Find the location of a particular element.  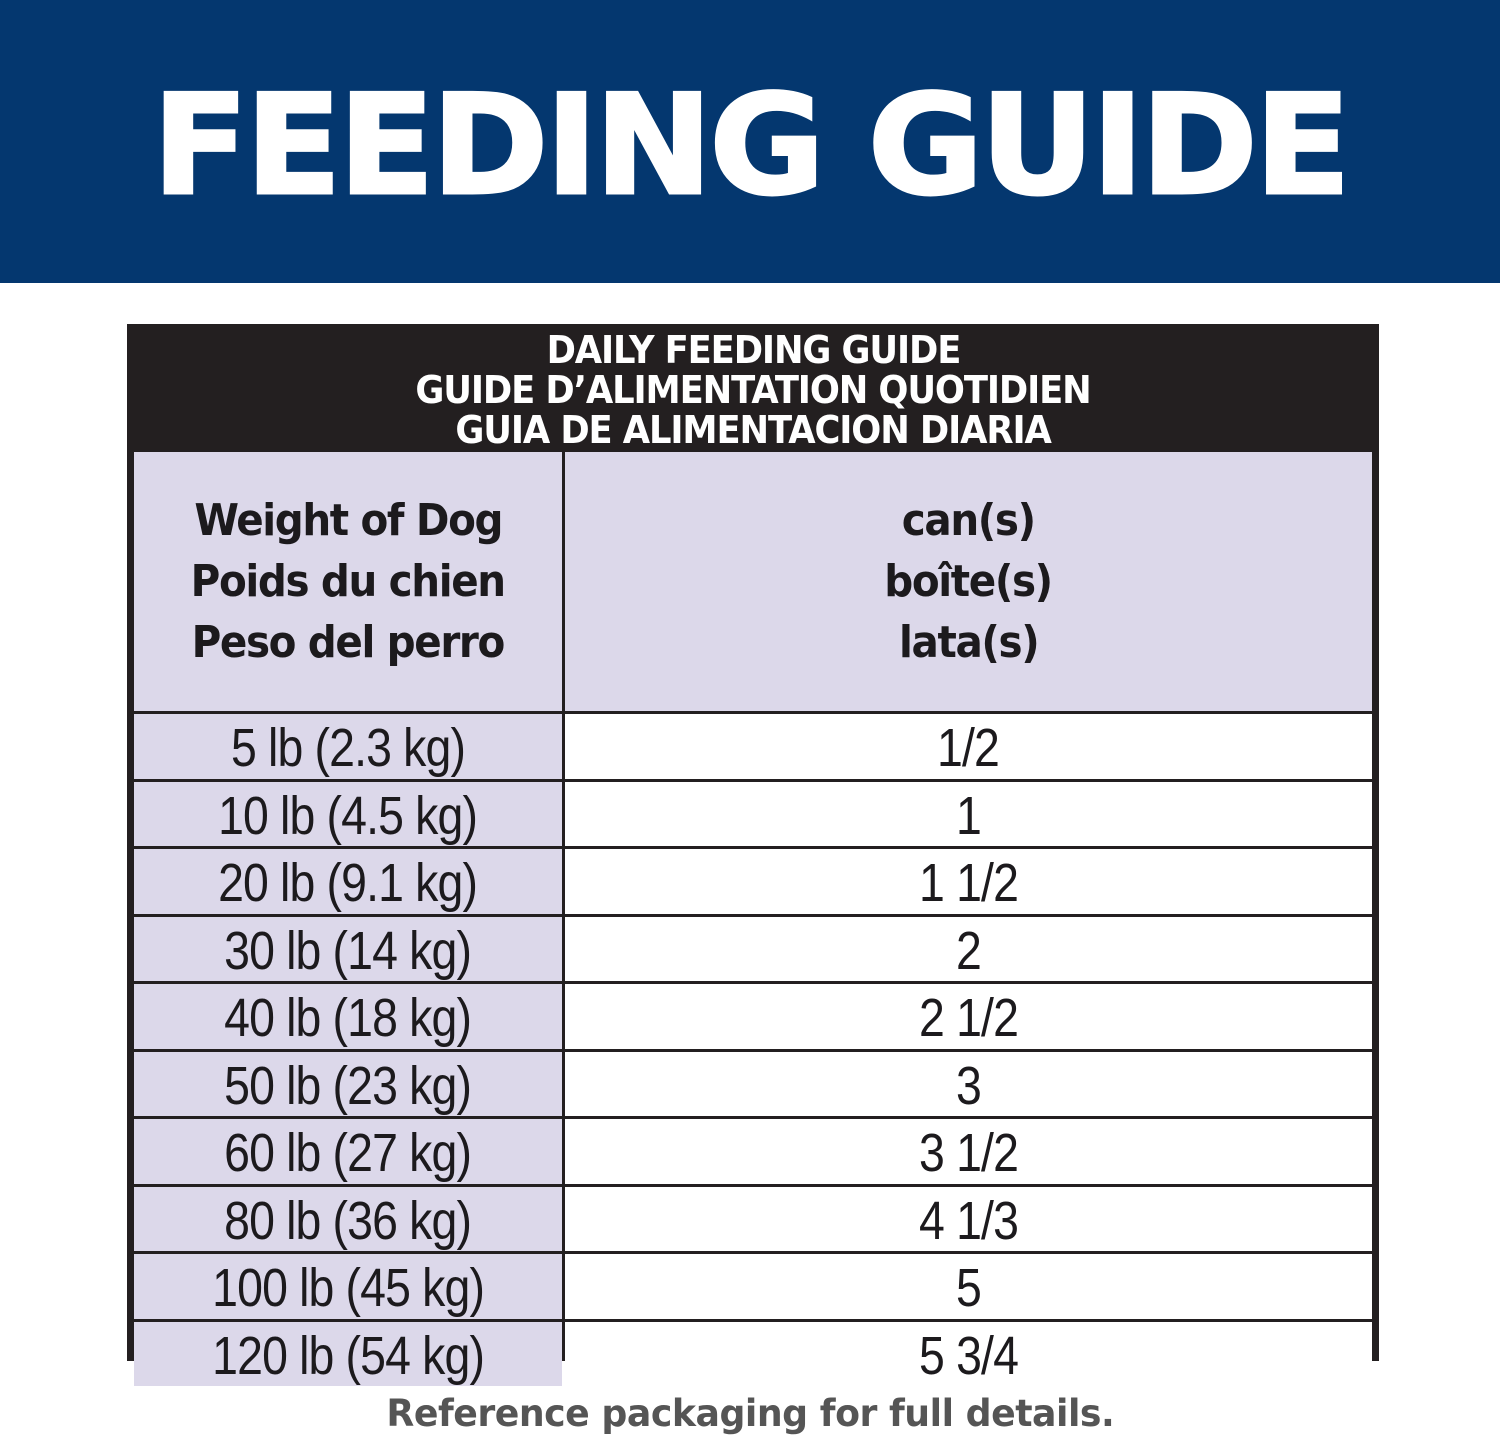

table-row-weight: 10 lb (4.5 kg) is located at coordinates (348, 813).